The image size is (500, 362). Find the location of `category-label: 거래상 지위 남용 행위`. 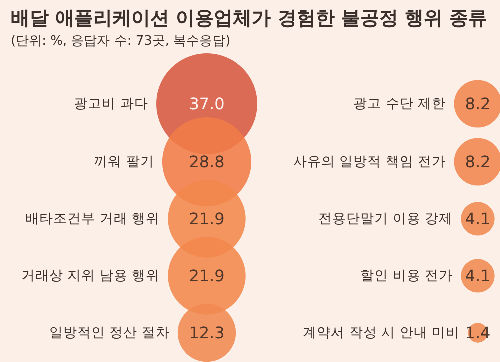

category-label: 거래상 지위 남용 행위 is located at coordinates (90, 276).